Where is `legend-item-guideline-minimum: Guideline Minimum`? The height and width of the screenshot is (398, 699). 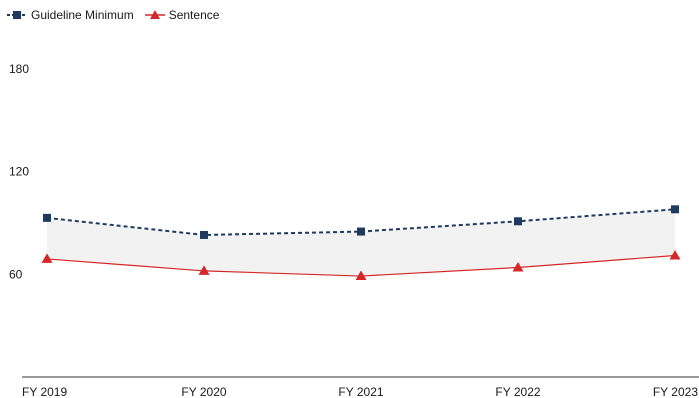
legend-item-guideline-minimum: Guideline Minimum is located at coordinates (70, 15).